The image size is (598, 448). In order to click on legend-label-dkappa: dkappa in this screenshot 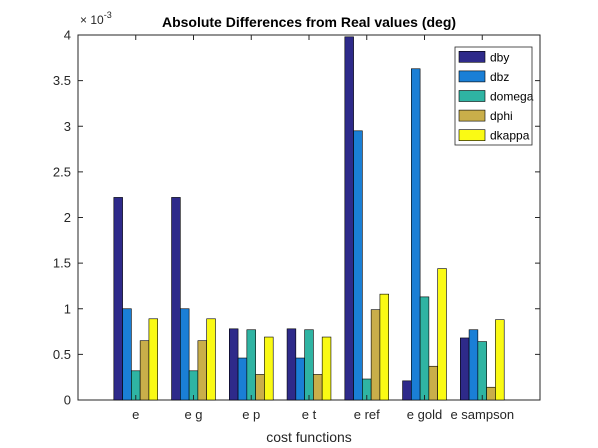, I will do `click(510, 136)`.